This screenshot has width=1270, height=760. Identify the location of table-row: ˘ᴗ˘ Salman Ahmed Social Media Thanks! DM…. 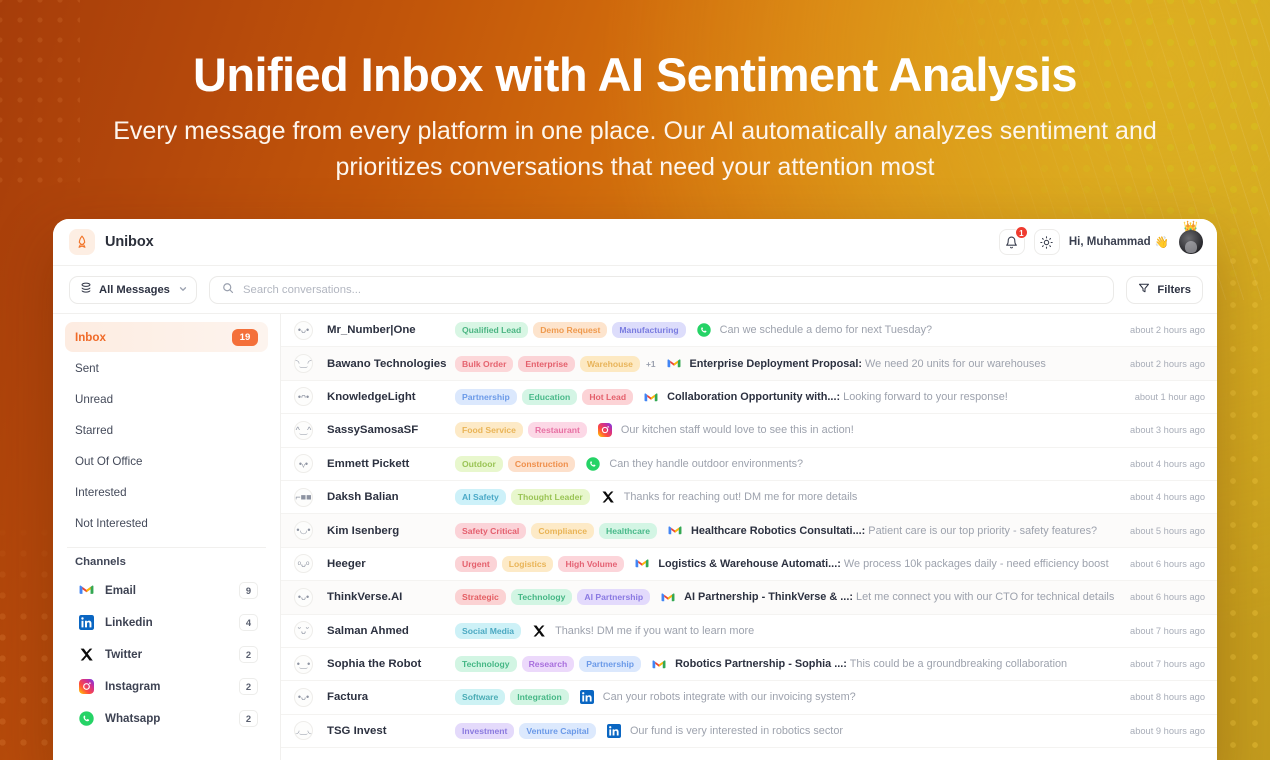
(749, 631).